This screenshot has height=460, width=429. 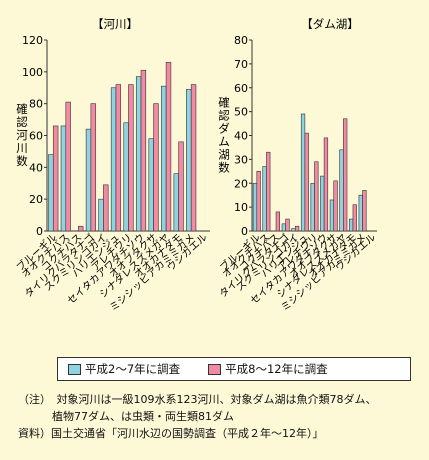 I want to click on legend-item-series1: 平成2～7年に調査, so click(x=124, y=369).